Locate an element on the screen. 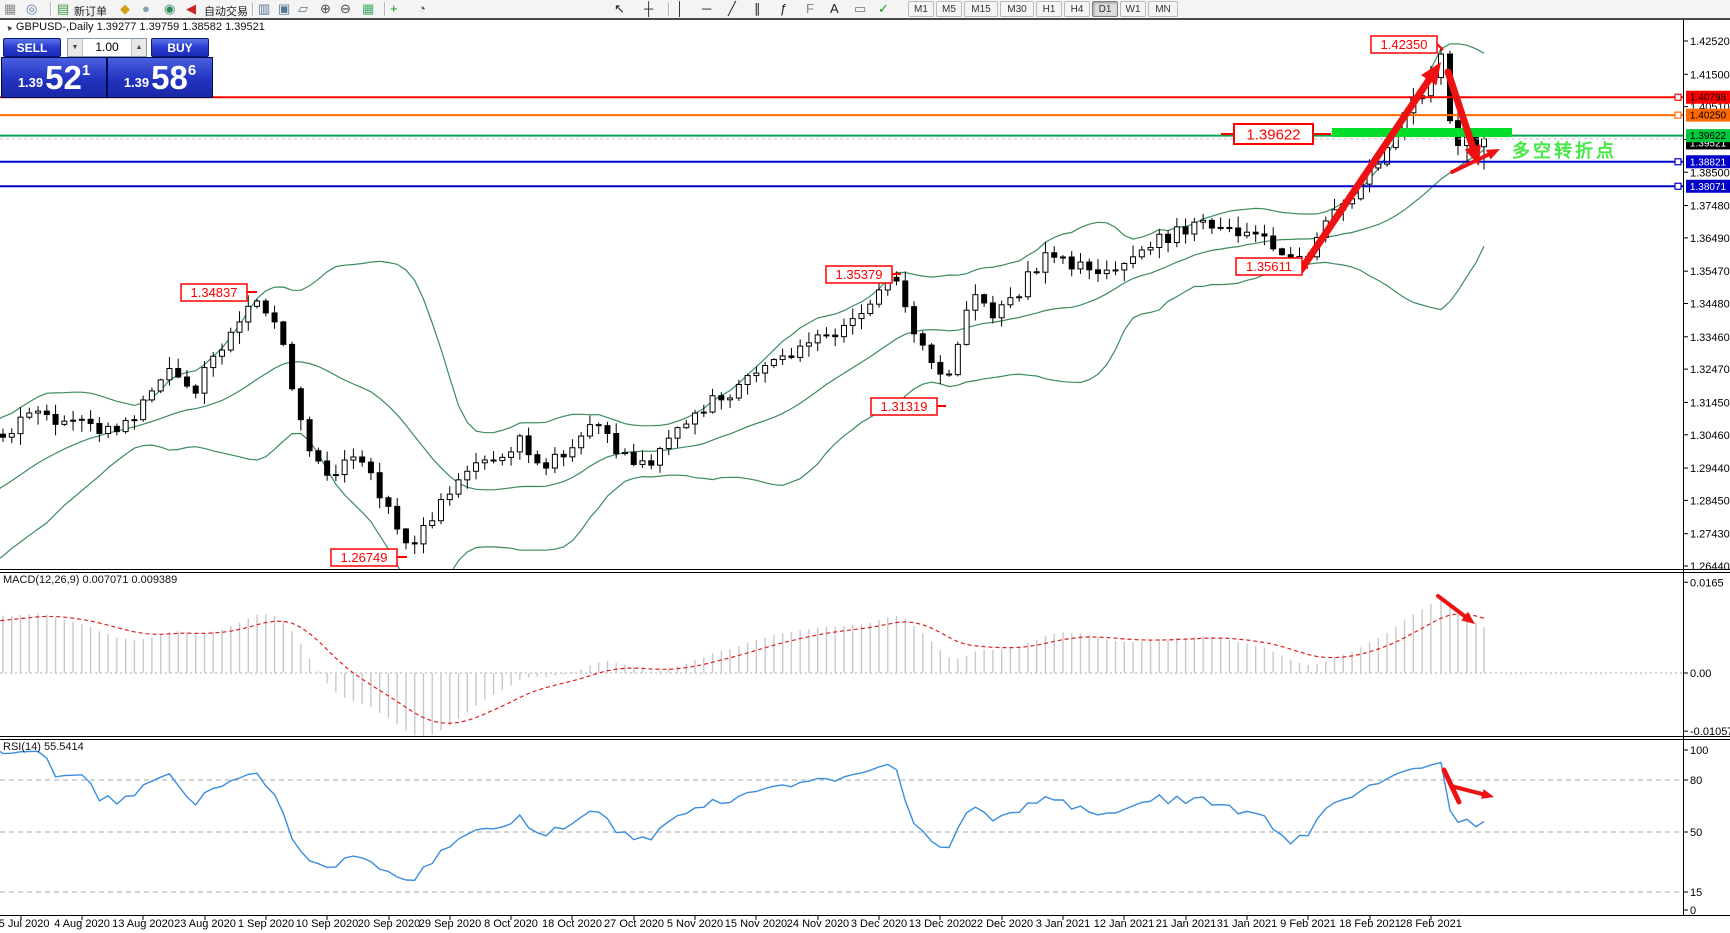 This screenshot has width=1730, height=933. date-label: 1 Sep 2020 is located at coordinates (266, 924).